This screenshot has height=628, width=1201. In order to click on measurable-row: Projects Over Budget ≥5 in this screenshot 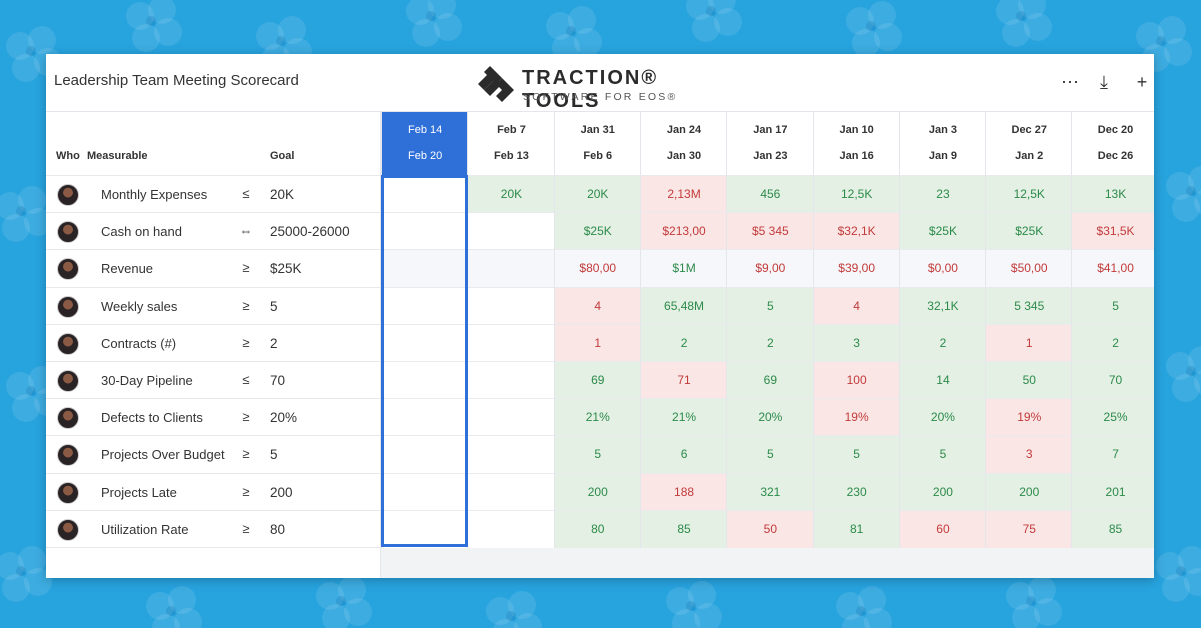, I will do `click(213, 454)`.